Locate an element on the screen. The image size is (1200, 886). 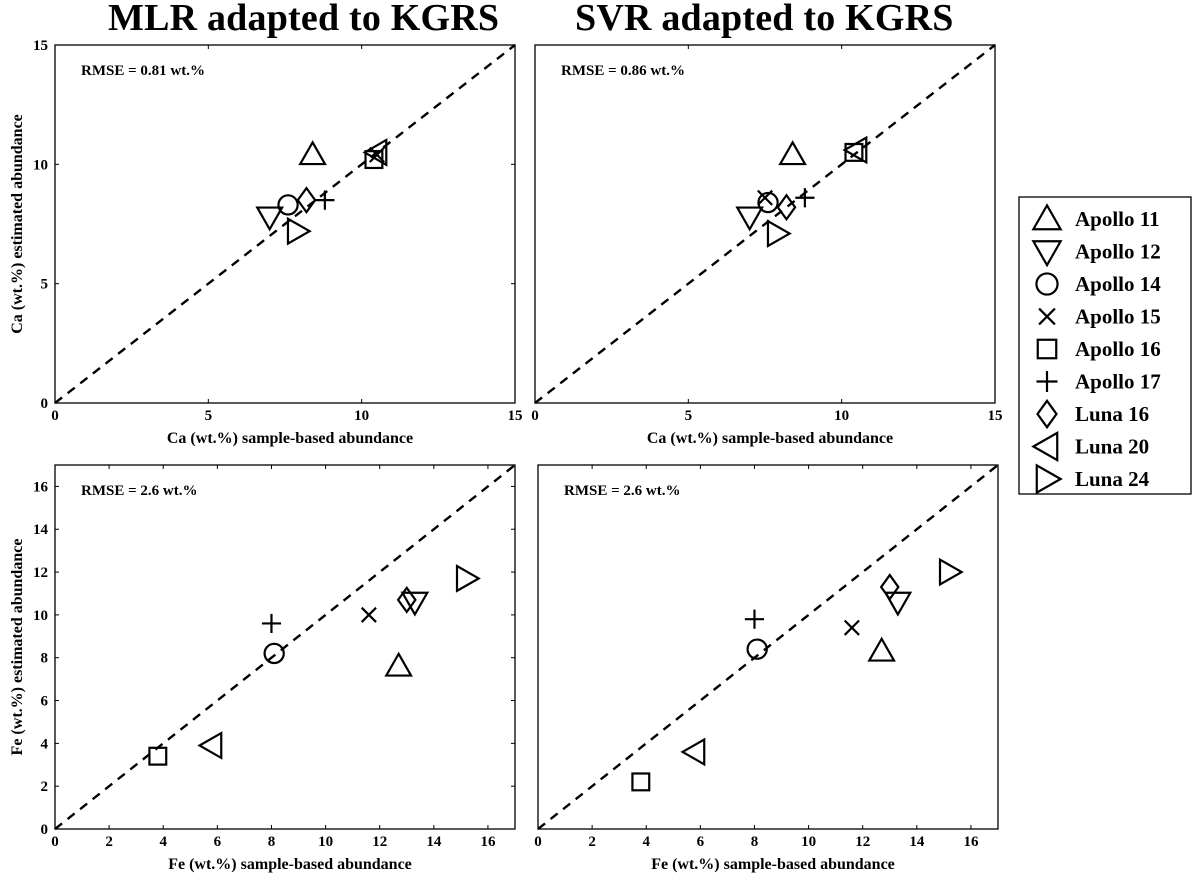
x-tick-label: 4 is located at coordinates (163, 842).